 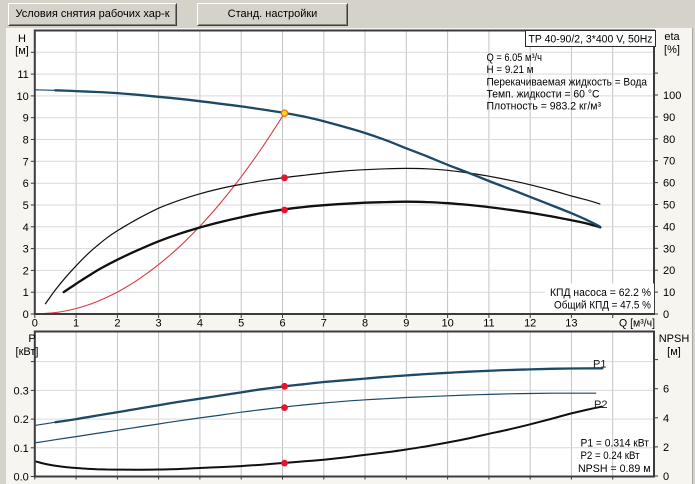 I want to click on svg-text: 60, so click(x=669, y=184).